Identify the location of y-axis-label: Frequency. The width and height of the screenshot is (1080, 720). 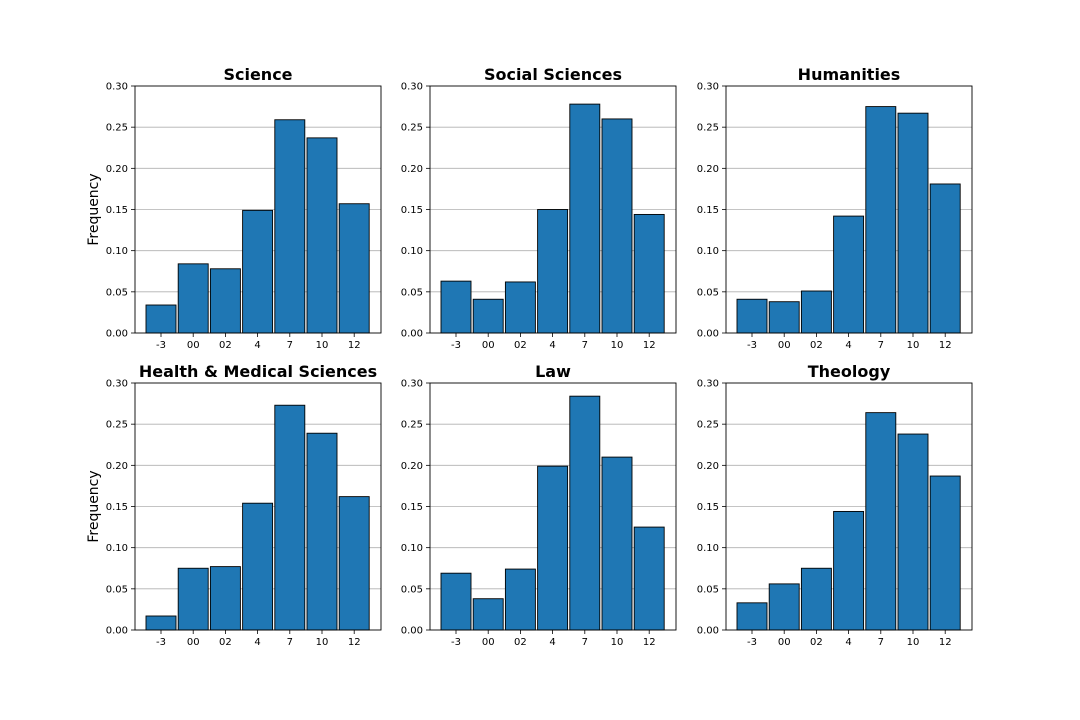
(94, 506).